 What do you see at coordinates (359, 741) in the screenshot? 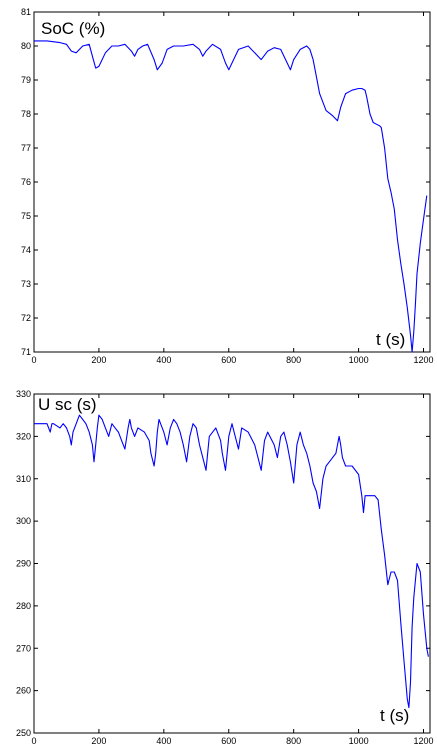
I see `usc-x-tick-label: 1000` at bounding box center [359, 741].